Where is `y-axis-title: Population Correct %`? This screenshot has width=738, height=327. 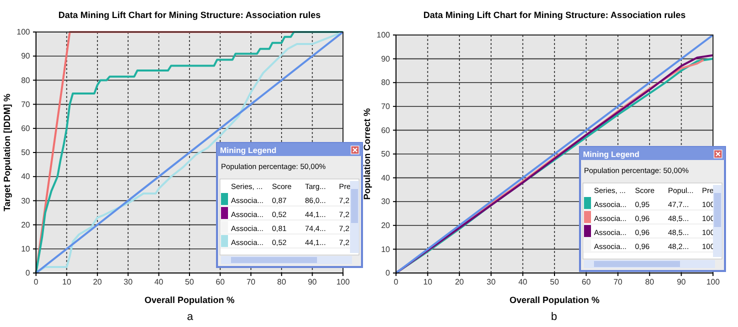
y-axis-title: Population Correct % is located at coordinates (367, 154).